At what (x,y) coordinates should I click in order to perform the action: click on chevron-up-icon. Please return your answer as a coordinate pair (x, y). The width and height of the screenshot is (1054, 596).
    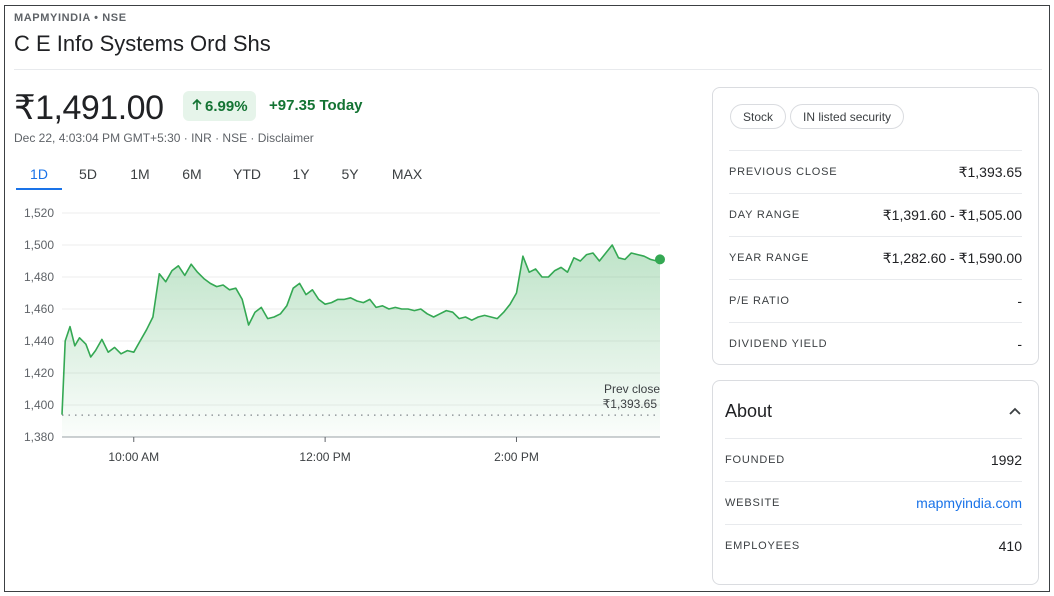
    Looking at the image, I should click on (1015, 411).